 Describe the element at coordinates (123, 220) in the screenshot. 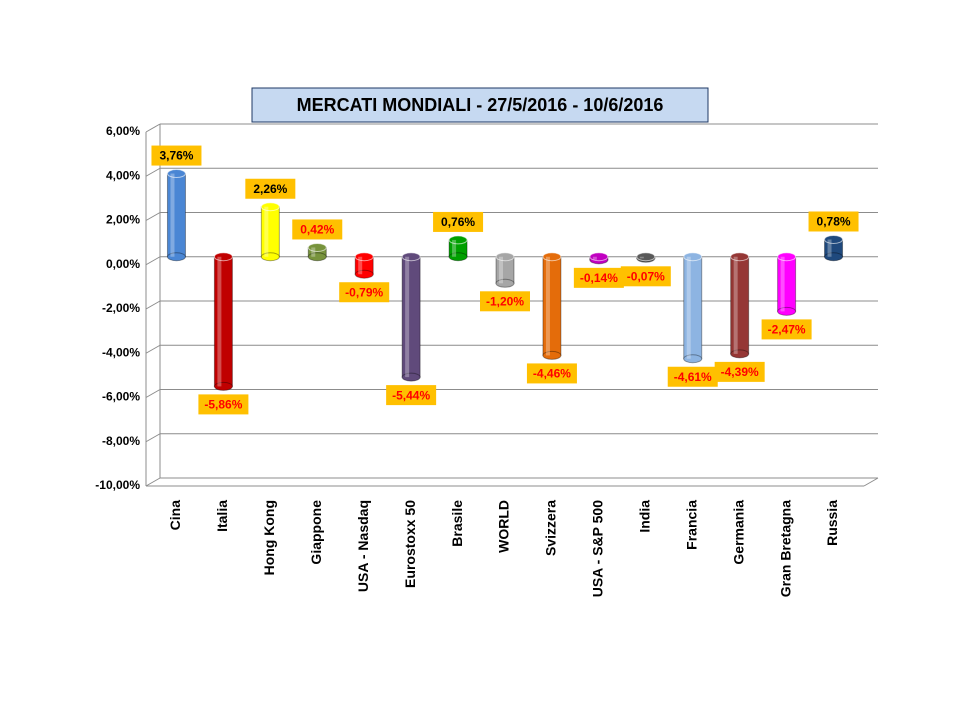

I see `y-tick-label: 2,00%` at that location.